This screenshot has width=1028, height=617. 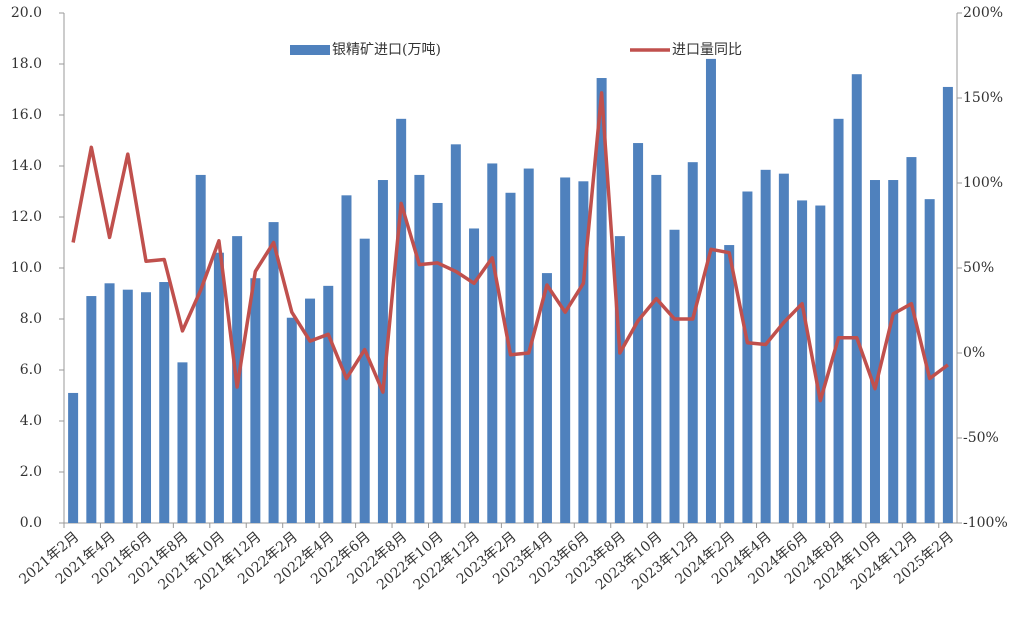 What do you see at coordinates (386, 50) in the screenshot?
I see `legend-label: 银精矿进口(万吨)` at bounding box center [386, 50].